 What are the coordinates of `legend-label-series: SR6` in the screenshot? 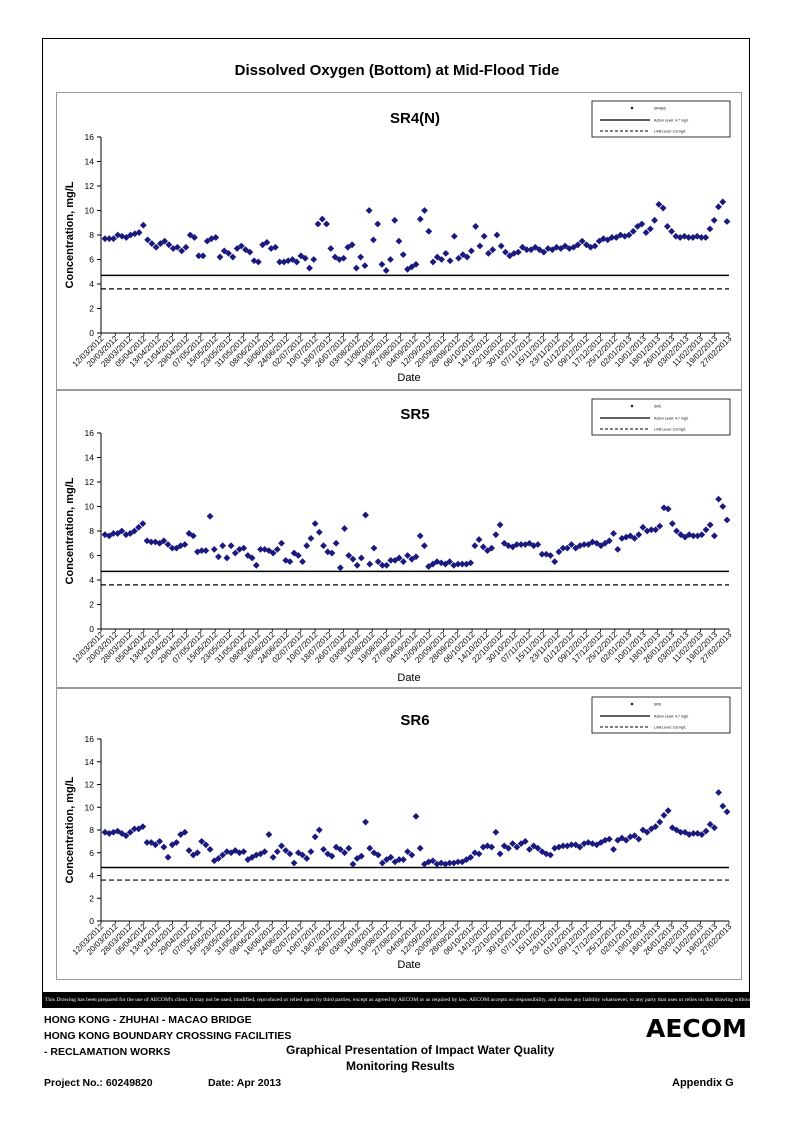 It's located at (657, 705).